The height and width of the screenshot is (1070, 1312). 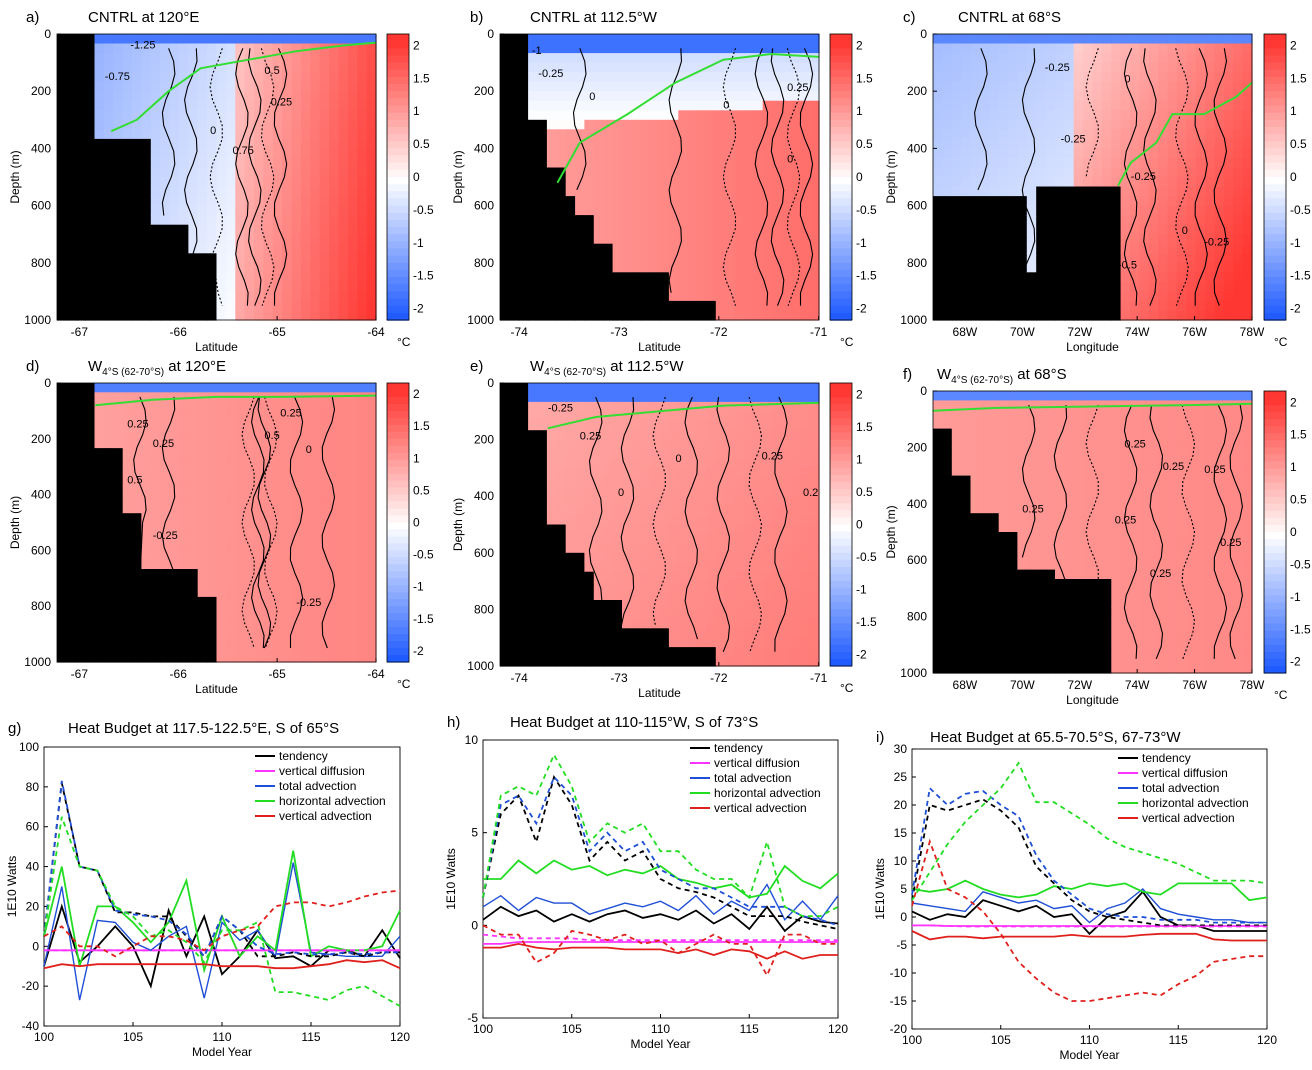 I want to click on contour-label: 0, so click(x=726, y=105).